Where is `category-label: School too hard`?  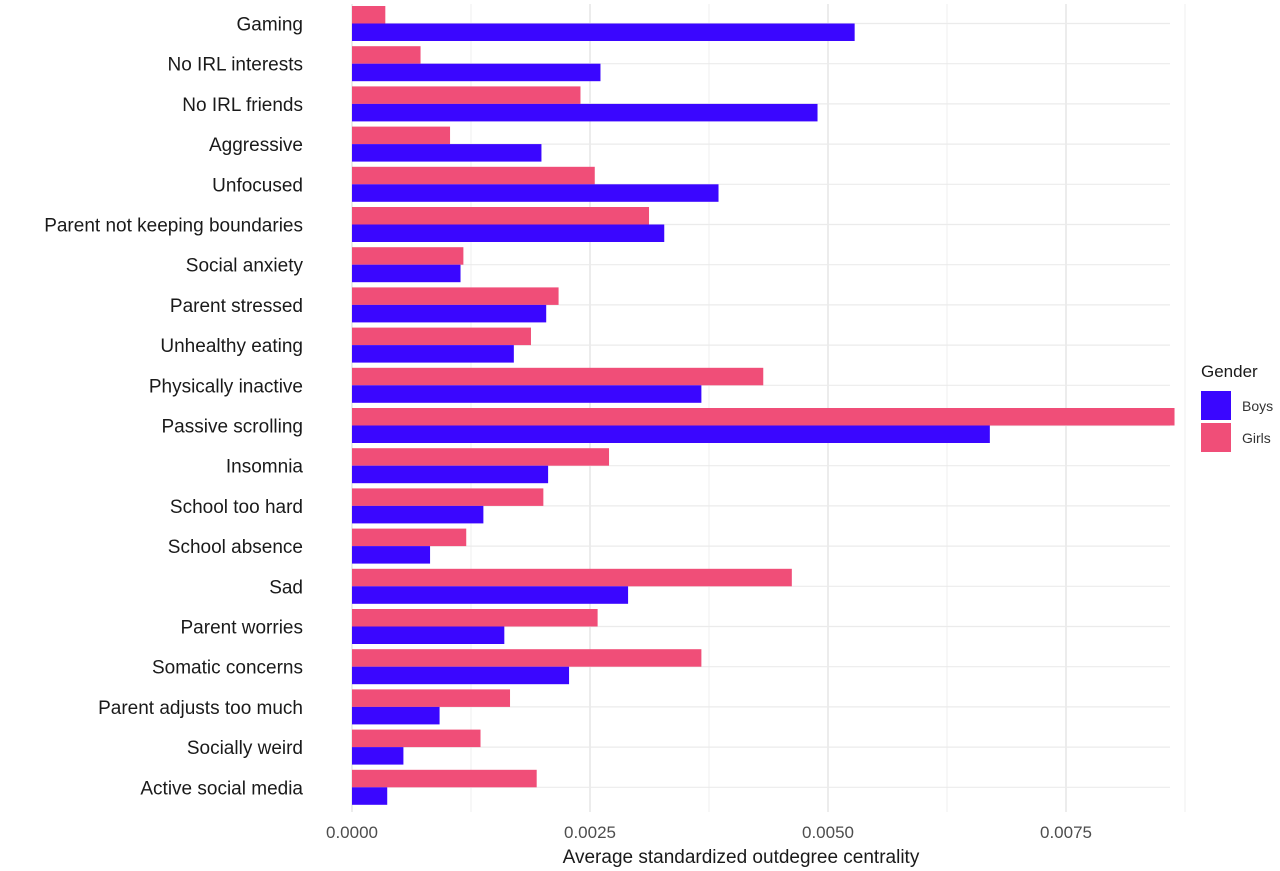
category-label: School too hard is located at coordinates (236, 507).